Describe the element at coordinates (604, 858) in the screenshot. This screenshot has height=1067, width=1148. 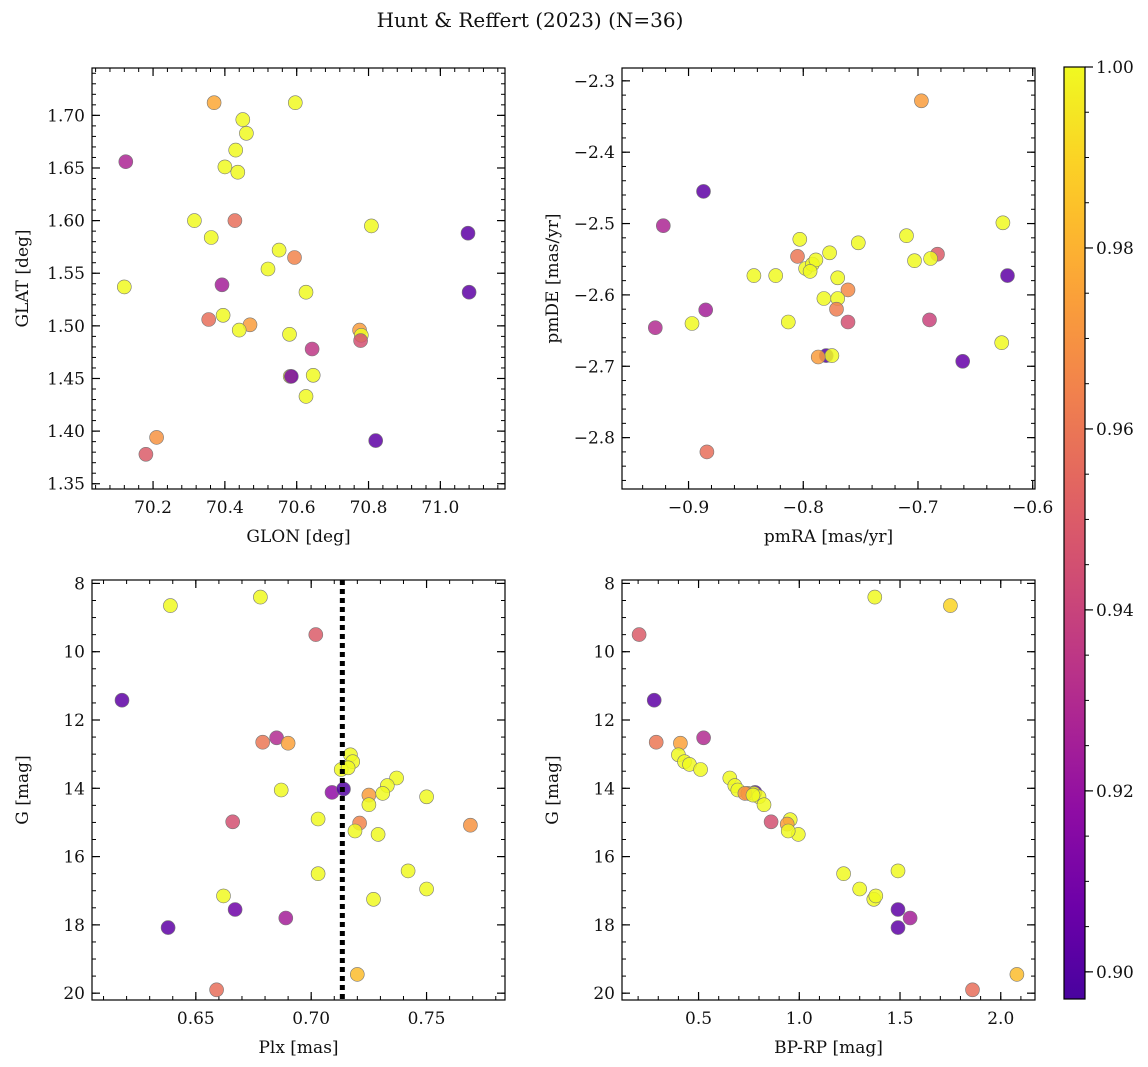
I see `y-tick-label: 16` at that location.